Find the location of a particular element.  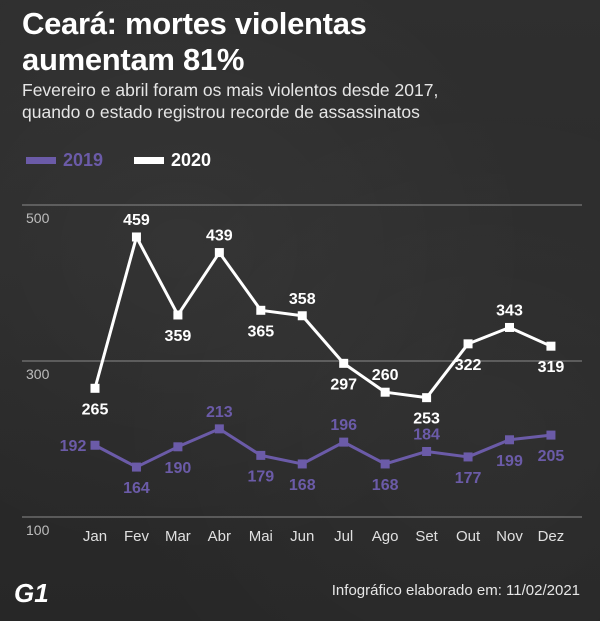

data-label-2020-jan: 265 is located at coordinates (95, 409).